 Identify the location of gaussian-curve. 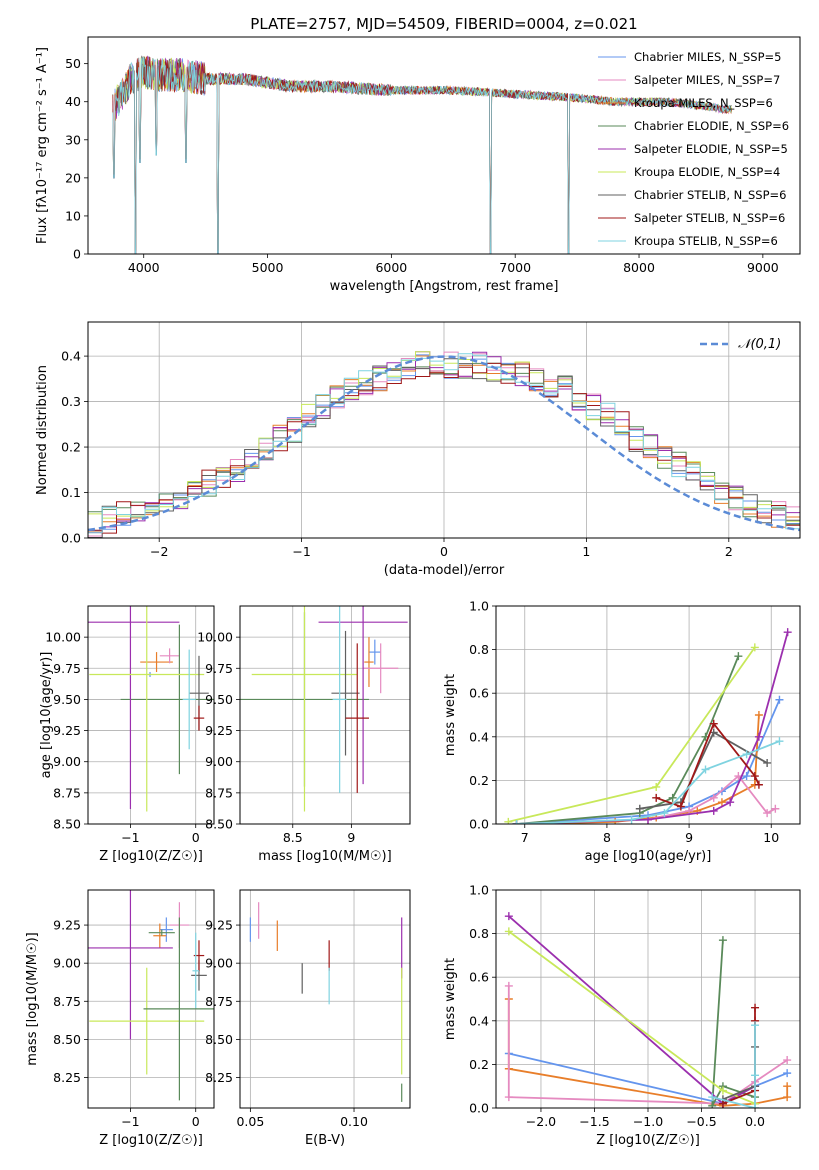
(444, 443).